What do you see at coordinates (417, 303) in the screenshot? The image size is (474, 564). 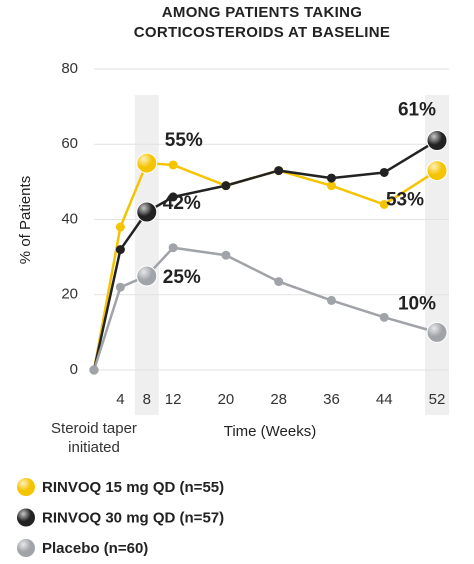 I see `value-label: 10%` at bounding box center [417, 303].